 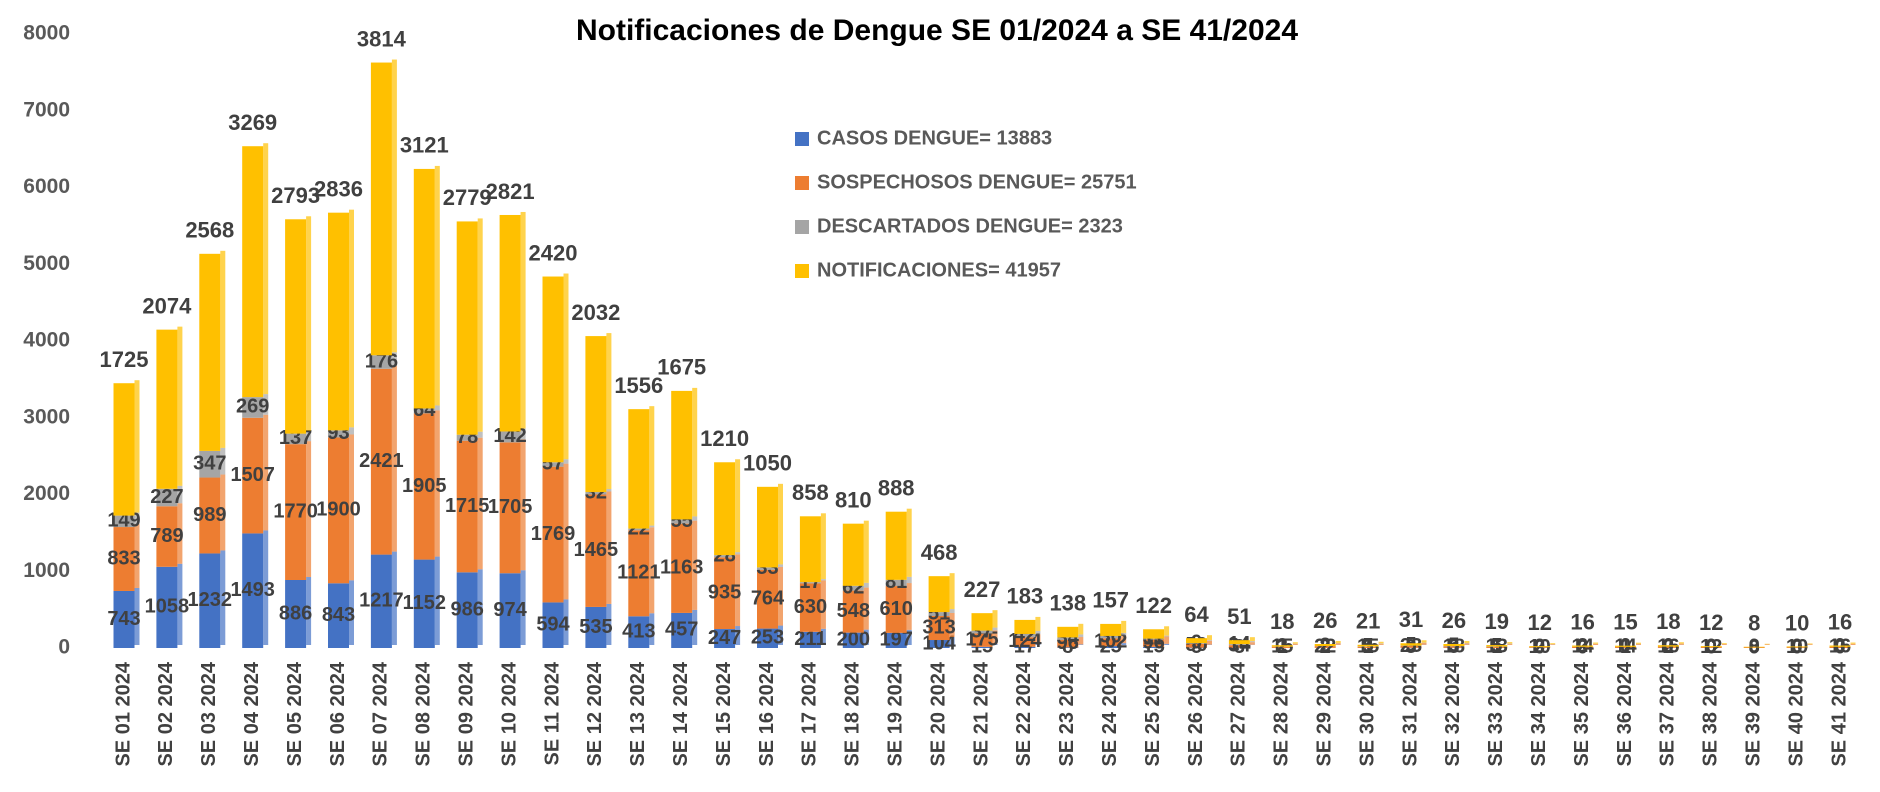 I want to click on value-label: 3269, so click(x=252, y=122).